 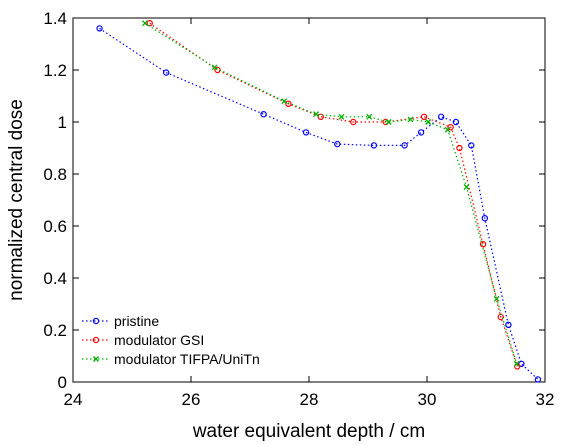 I want to click on legend-label-modulator-tifpa: modulator TIFPA/UniTn, so click(x=187, y=359).